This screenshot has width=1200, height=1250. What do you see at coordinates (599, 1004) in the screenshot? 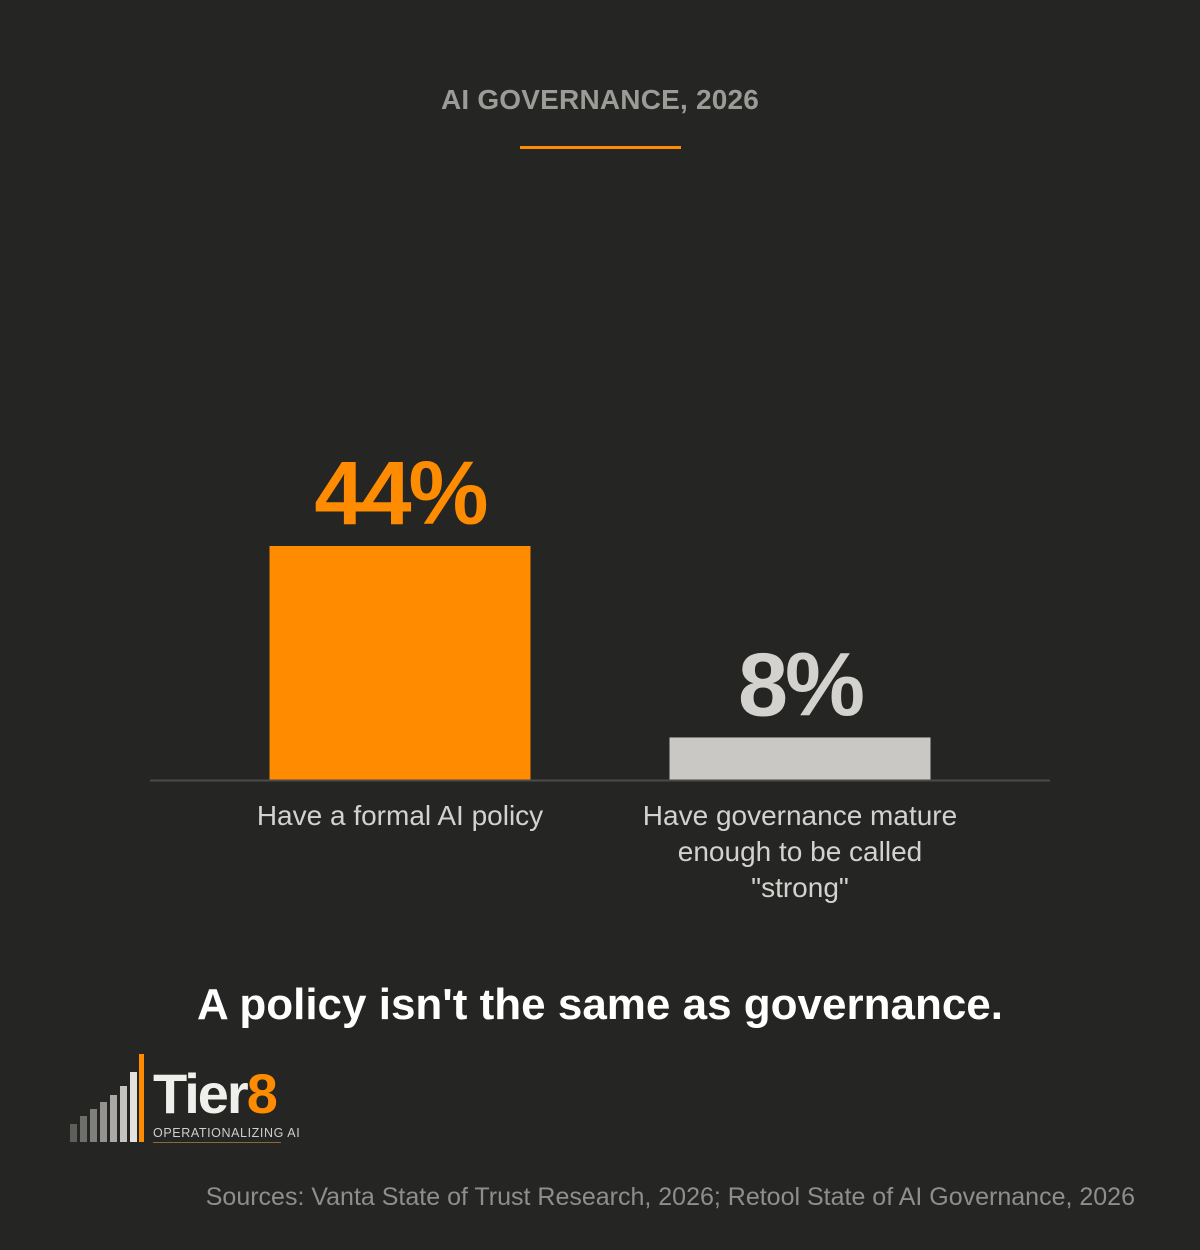
I see `tagline: A policy isn't the same as governance.` at bounding box center [599, 1004].